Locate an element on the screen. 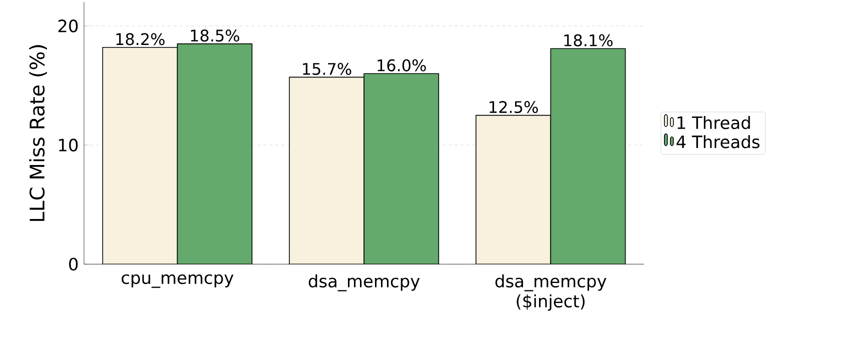  data-label: 12.5% is located at coordinates (514, 107).